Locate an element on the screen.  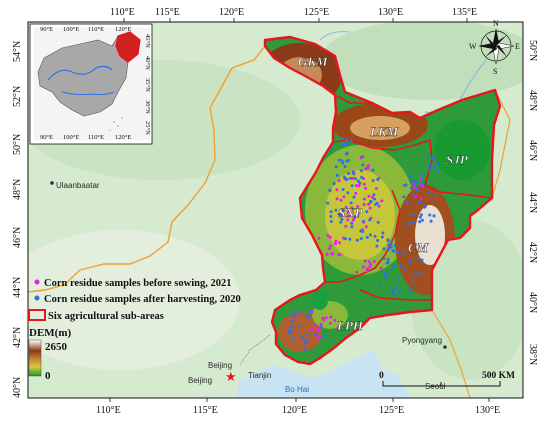
boundary-snp-cm is located at coordinates (363, 236).